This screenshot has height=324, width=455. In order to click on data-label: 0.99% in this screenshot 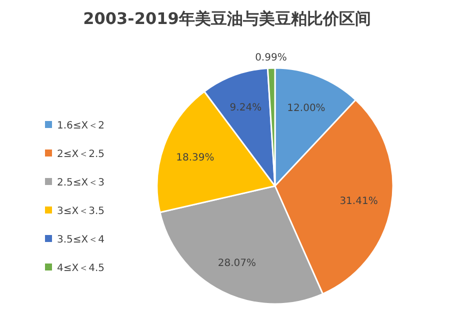, I will do `click(271, 58)`.